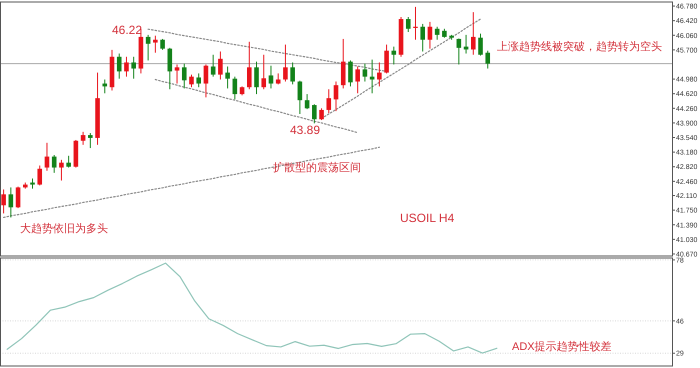 This screenshot has width=700, height=368. Describe the element at coordinates (427, 218) in the screenshot. I see `annotation: USOIL H4` at that location.